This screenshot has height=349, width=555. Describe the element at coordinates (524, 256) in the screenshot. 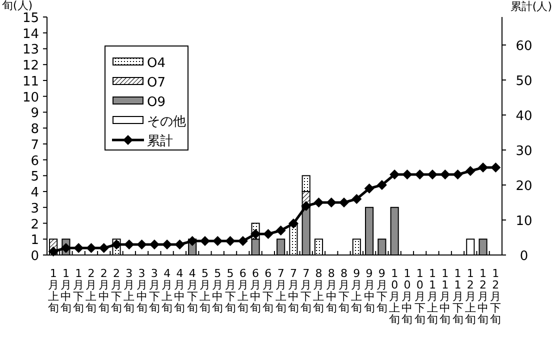

I see `y2-tick-label: 0` at that location.